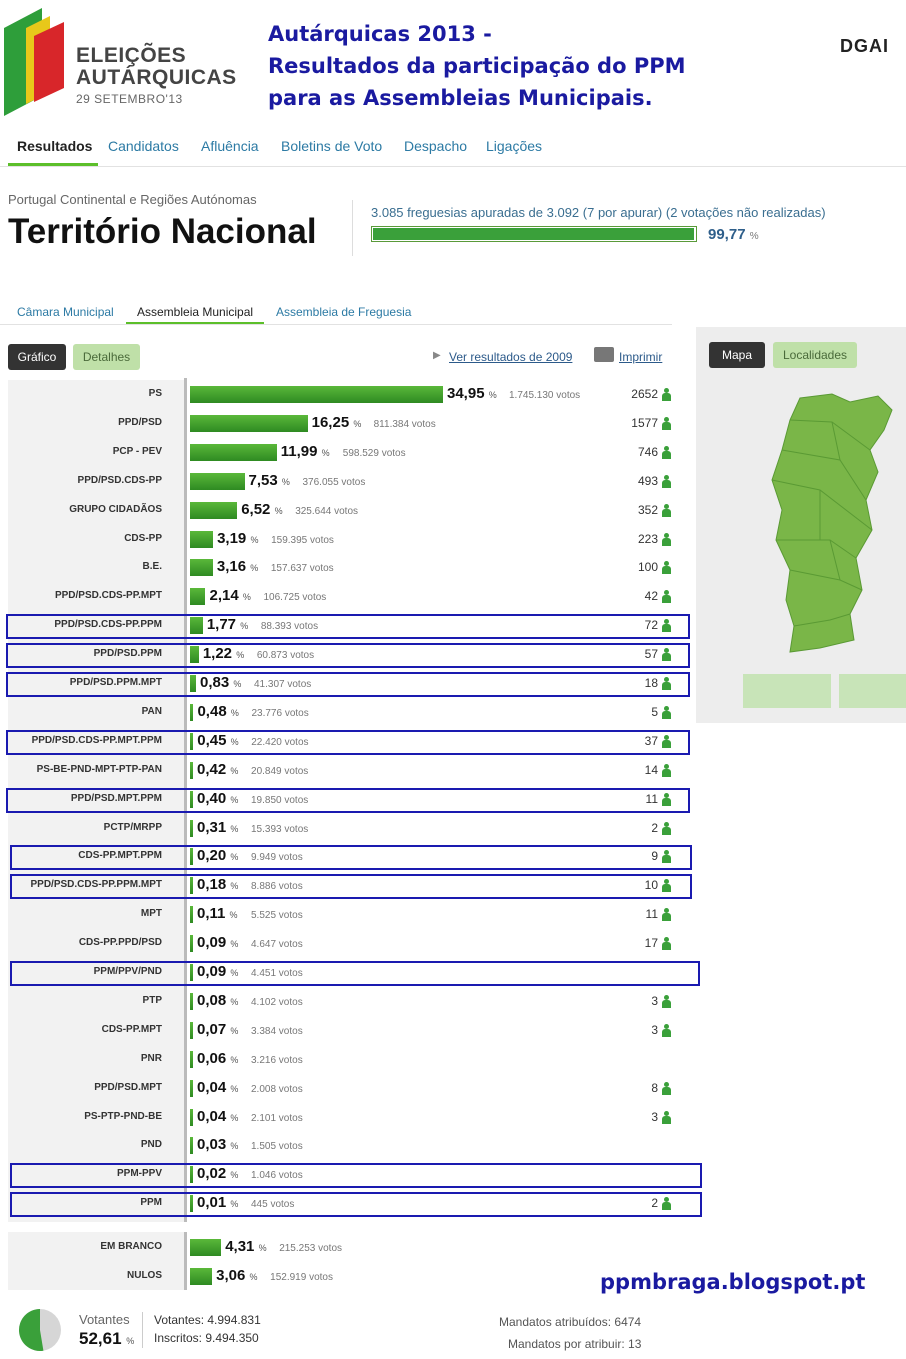 The width and height of the screenshot is (906, 1359). I want to click on result-percent: 1,77 %, so click(227, 625).